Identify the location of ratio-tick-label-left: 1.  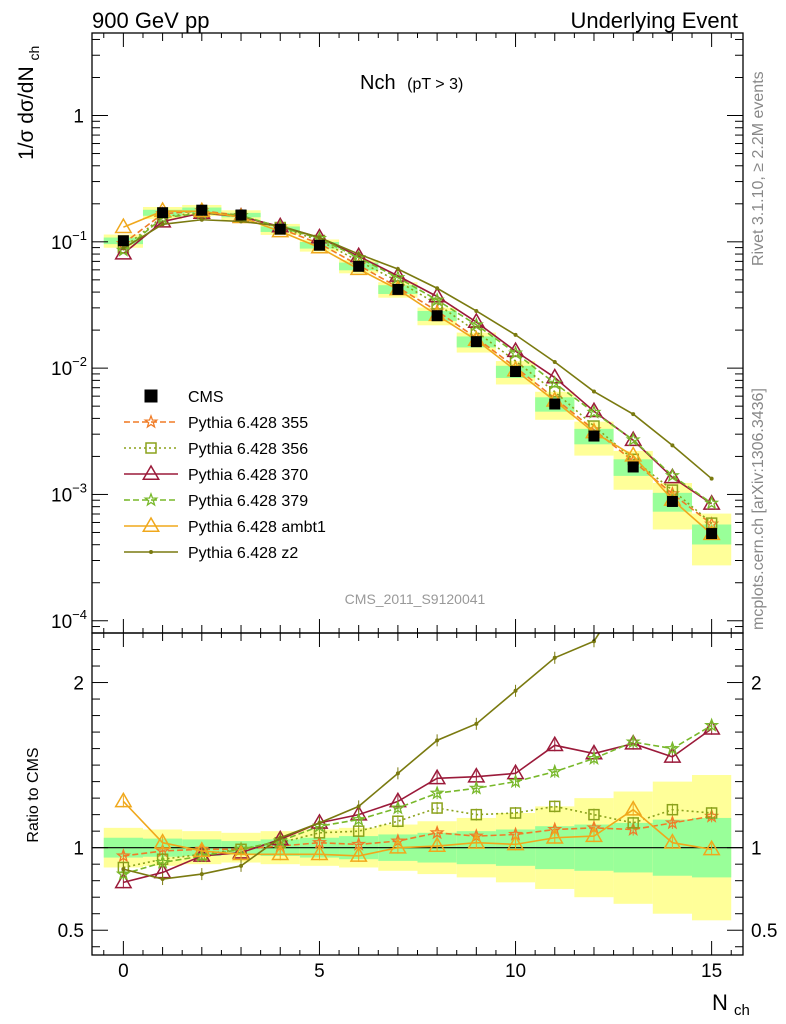
(78, 849).